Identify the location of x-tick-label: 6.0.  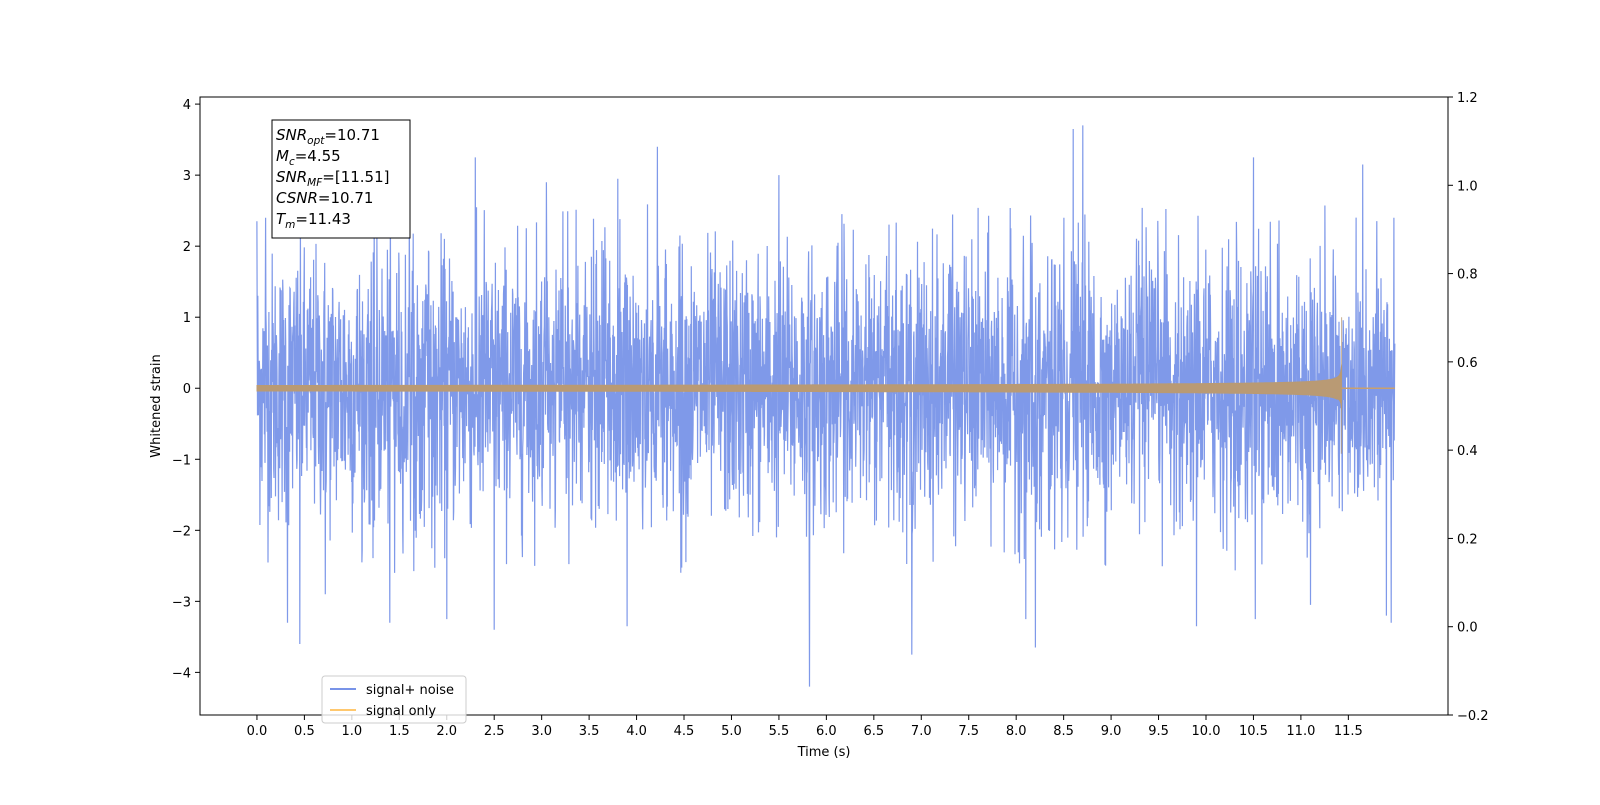
(826, 731).